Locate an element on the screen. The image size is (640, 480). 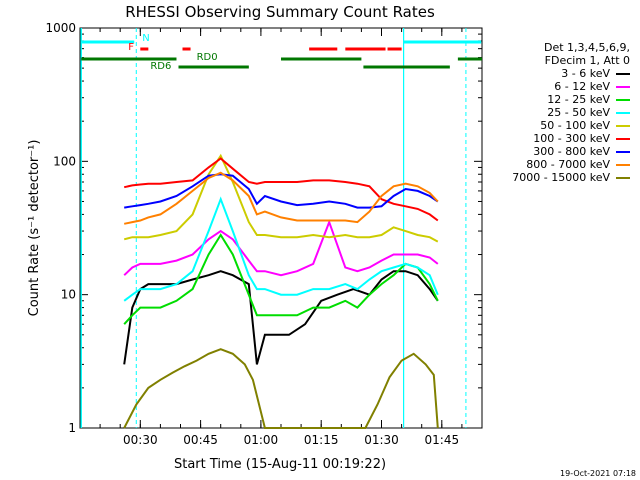
y-axis-label: Count Rate (s⁻¹ detector⁻¹) is located at coordinates (34, 228).